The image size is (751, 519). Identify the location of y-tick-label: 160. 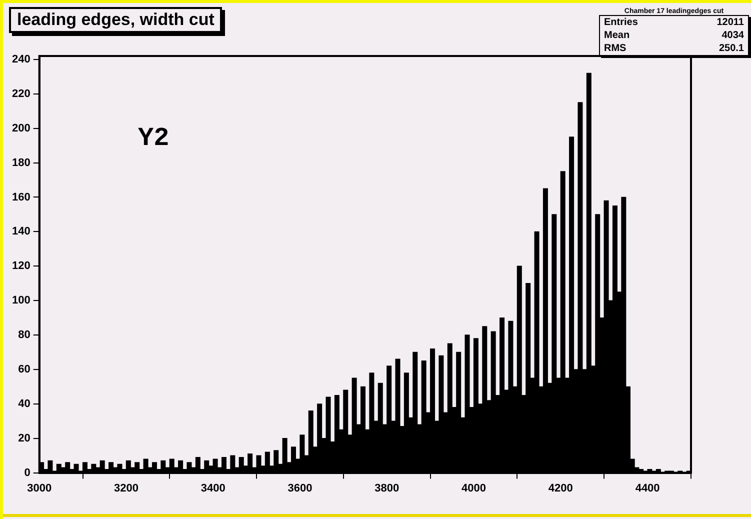
(21, 197).